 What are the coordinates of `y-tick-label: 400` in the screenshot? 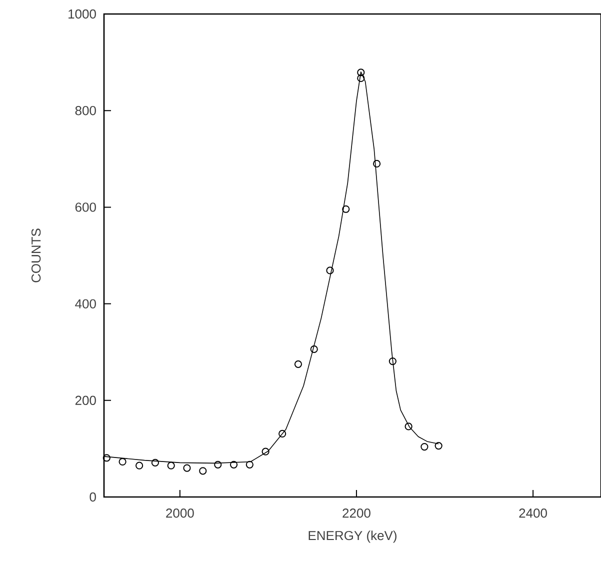 It's located at (85, 303).